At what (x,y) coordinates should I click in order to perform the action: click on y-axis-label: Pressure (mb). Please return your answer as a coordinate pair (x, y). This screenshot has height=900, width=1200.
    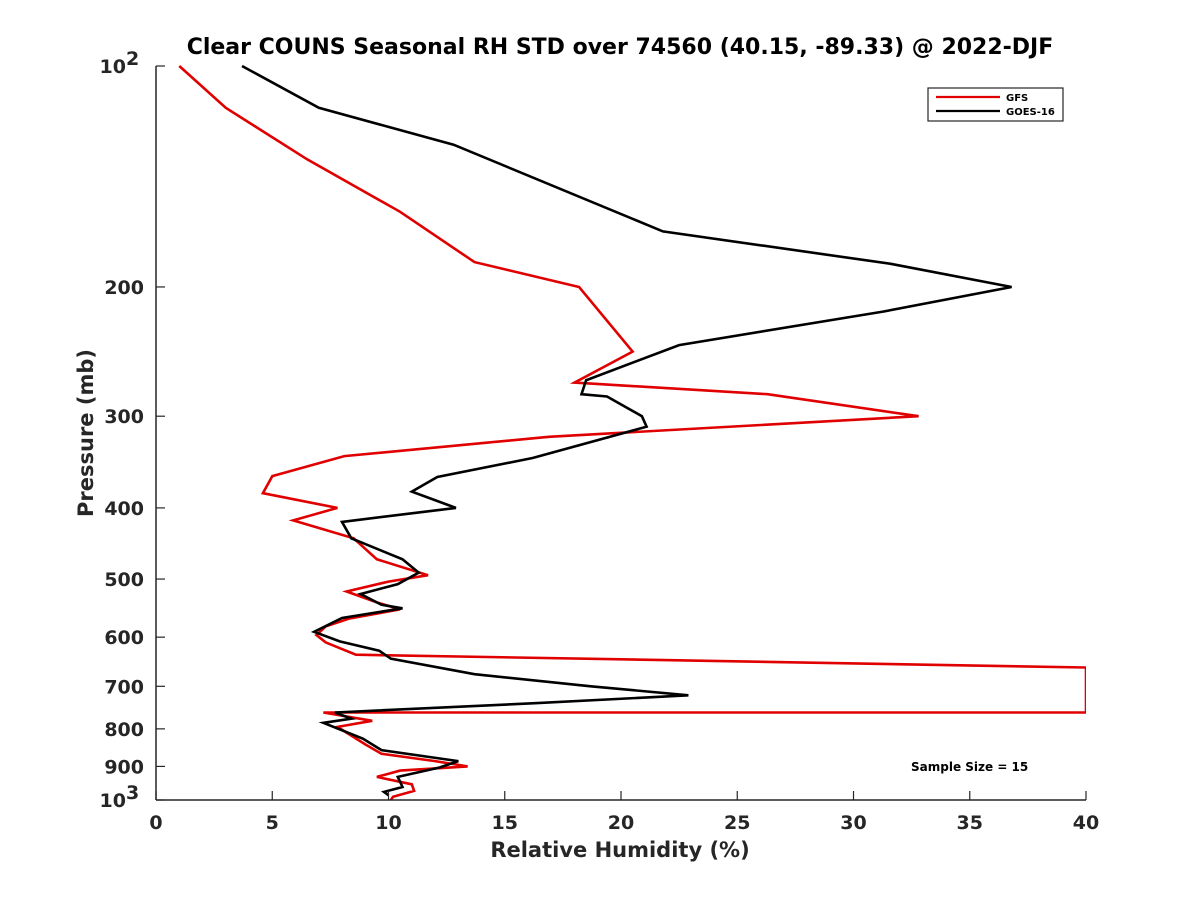
    Looking at the image, I should click on (86, 433).